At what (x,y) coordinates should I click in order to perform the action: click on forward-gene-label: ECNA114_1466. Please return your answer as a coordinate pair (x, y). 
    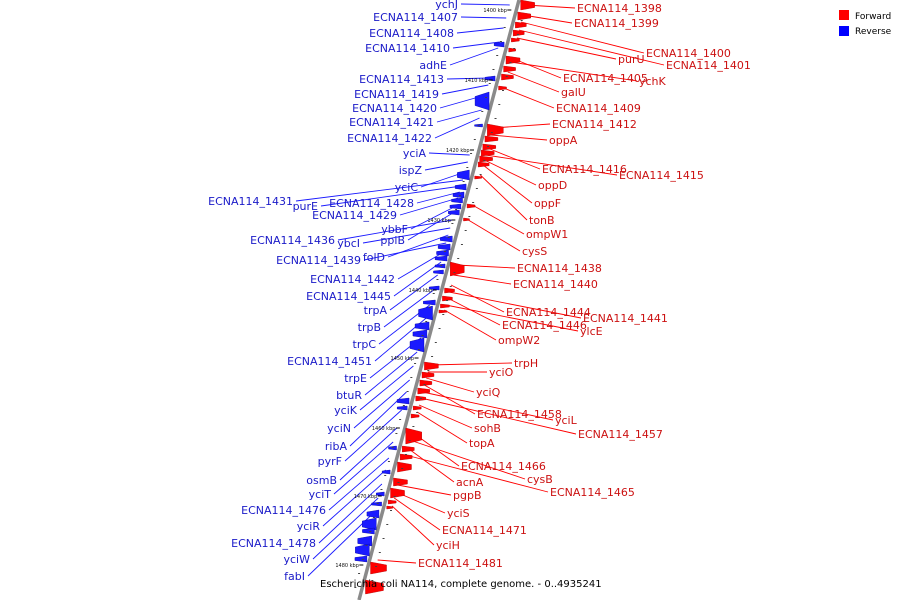
    Looking at the image, I should click on (503, 466).